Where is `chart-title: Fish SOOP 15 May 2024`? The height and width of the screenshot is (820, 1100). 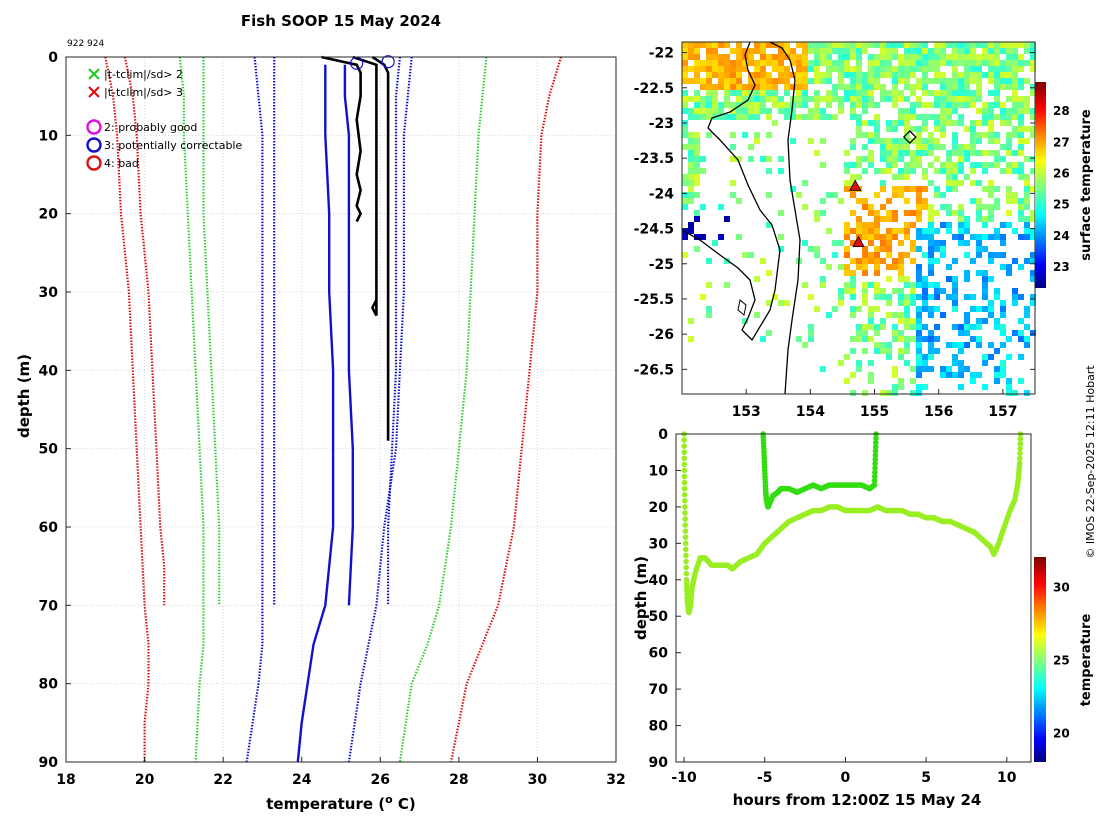
chart-title: Fish SOOP 15 May 2024 is located at coordinates (341, 21).